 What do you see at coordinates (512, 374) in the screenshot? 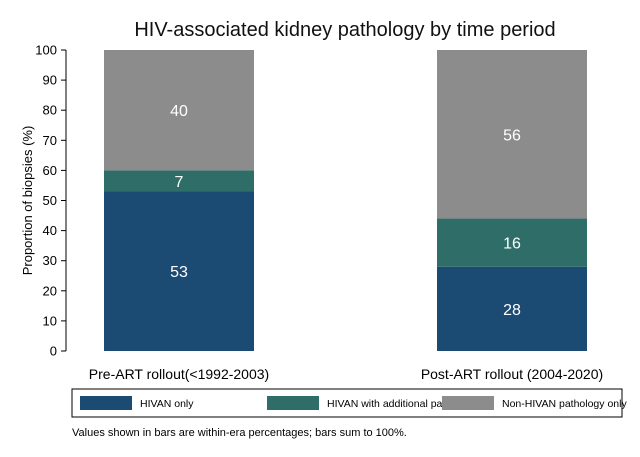
I see `x-tick-label: Post-ART rollout (2004-2020)` at bounding box center [512, 374].